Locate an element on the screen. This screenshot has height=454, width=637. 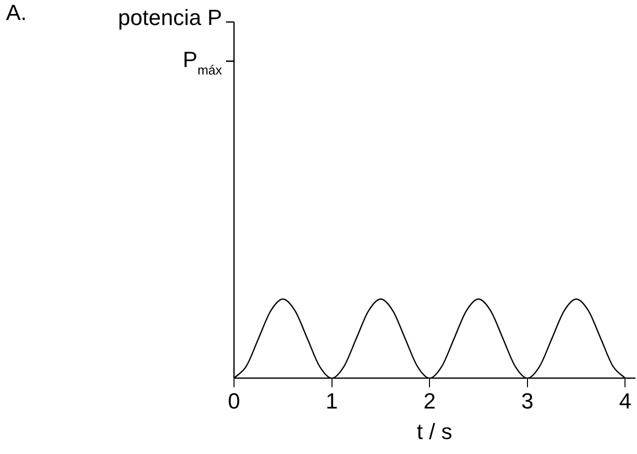
x-axis-title: t / s is located at coordinates (434, 431).